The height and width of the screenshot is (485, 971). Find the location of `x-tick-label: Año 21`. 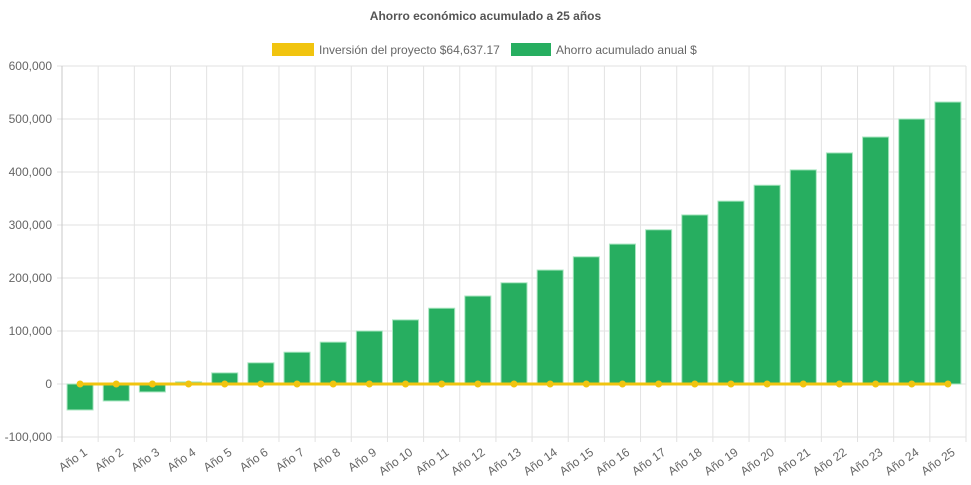

x-tick-label: Año 21 is located at coordinates (793, 461).